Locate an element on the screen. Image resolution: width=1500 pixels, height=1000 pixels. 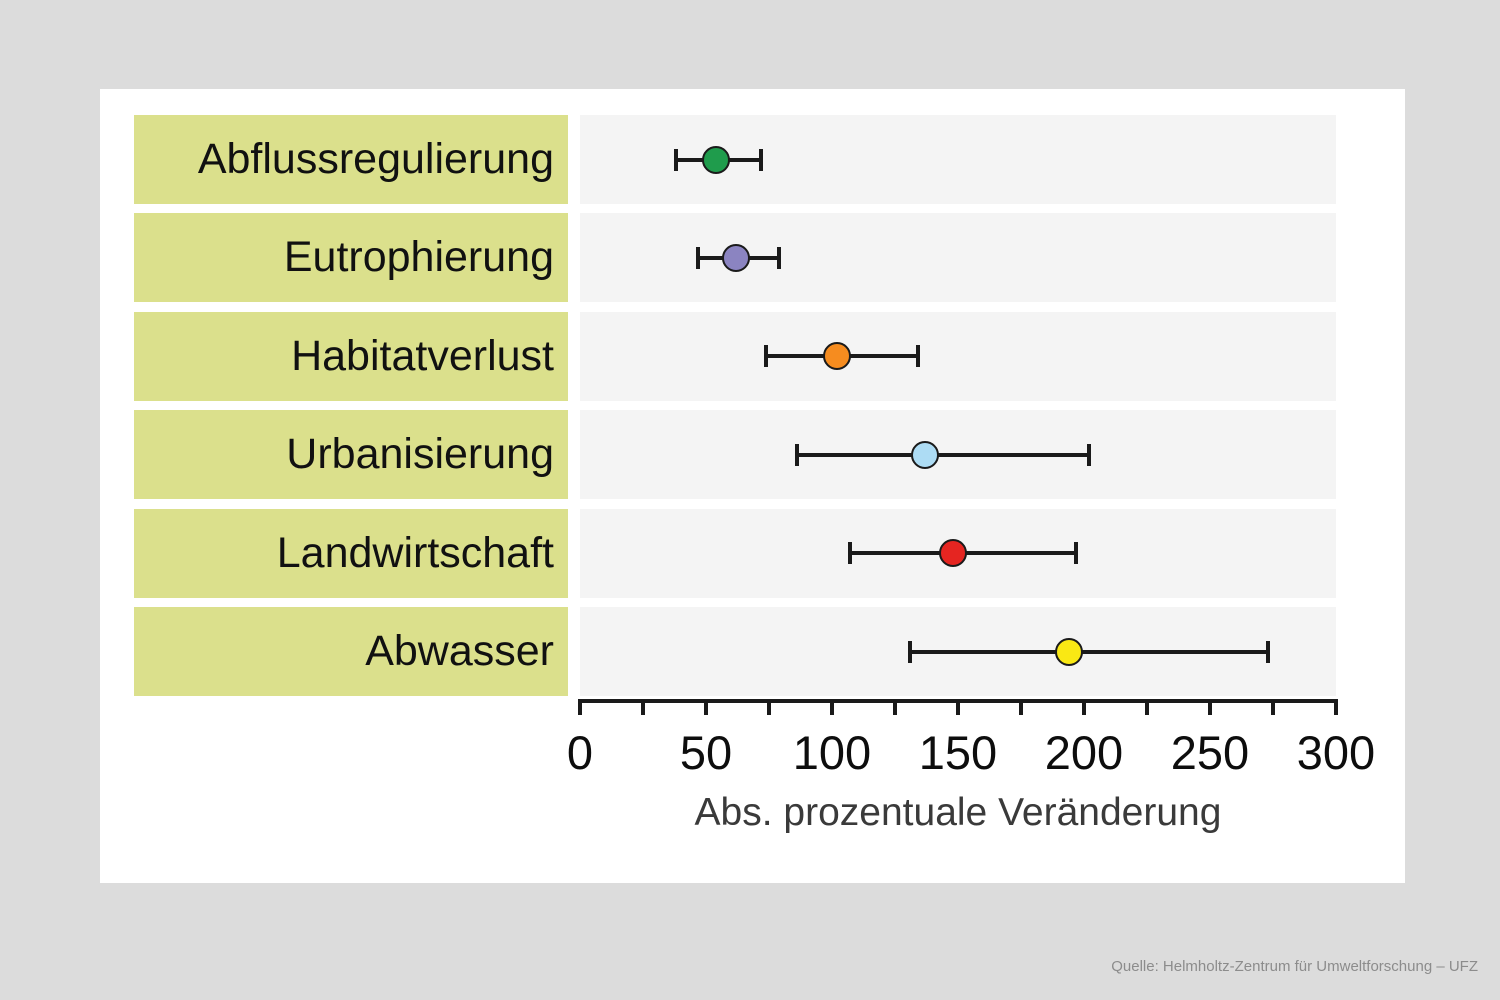
x-axis-tick-label: 200 is located at coordinates (1084, 752).